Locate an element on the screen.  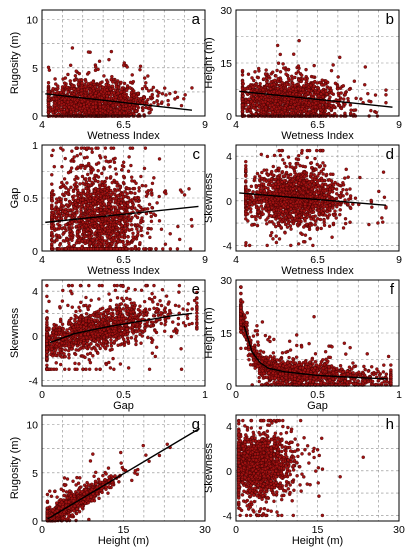
scatter-points is located at coordinates (314, 78).